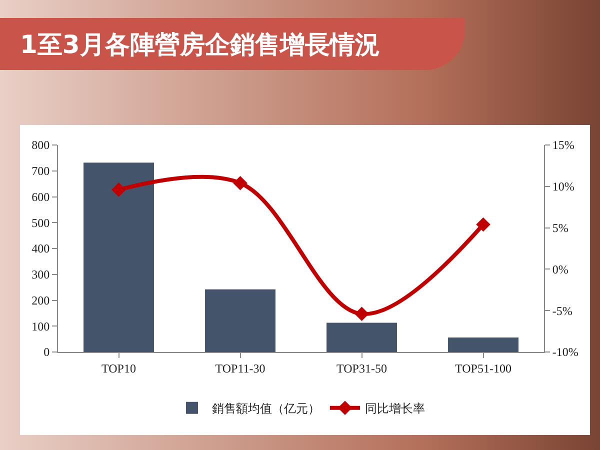 This screenshot has width=600, height=450. What do you see at coordinates (563, 145) in the screenshot?
I see `y2-tick-label: 15%` at bounding box center [563, 145].